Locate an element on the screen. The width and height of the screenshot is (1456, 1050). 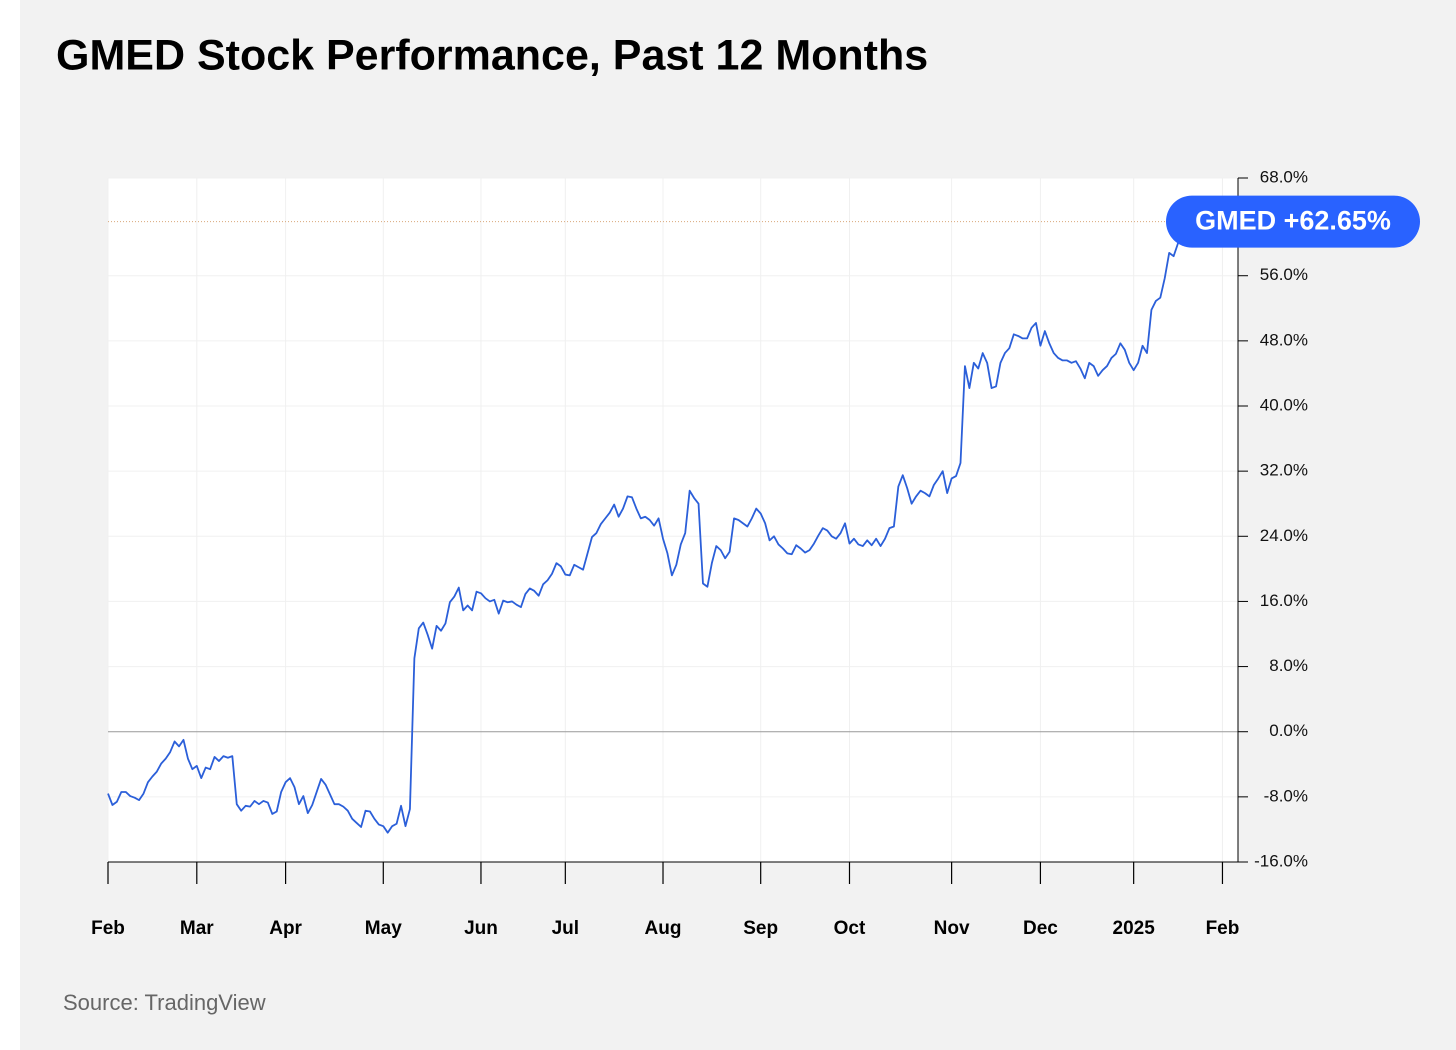
y-tick-label: 48.0% is located at coordinates (1284, 339).